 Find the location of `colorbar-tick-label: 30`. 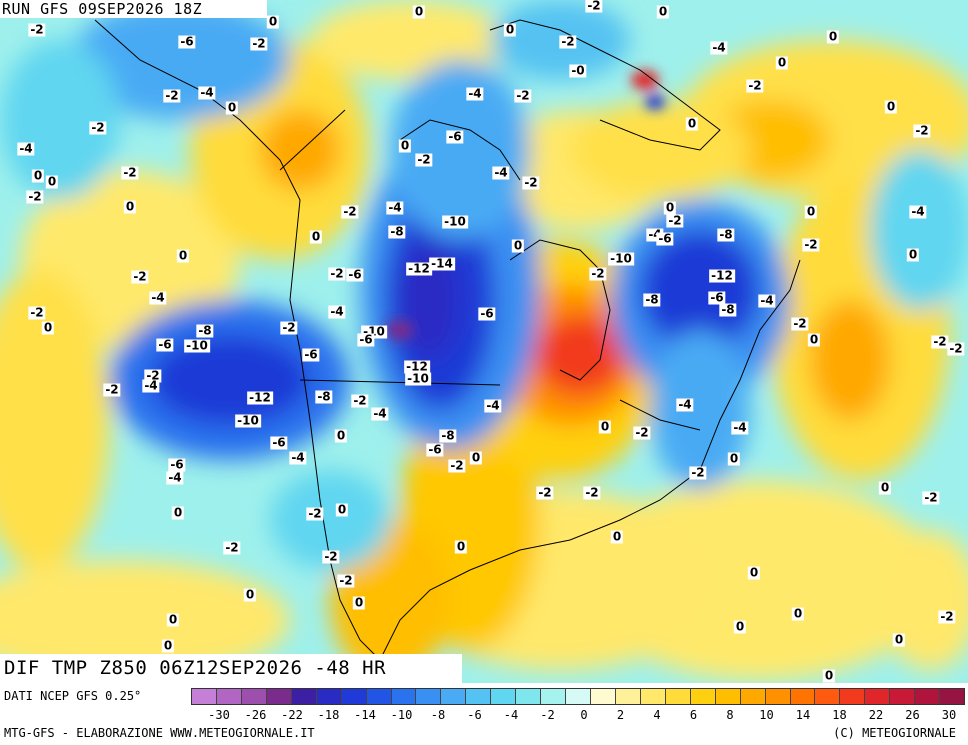

colorbar-tick-label: 30 is located at coordinates (949, 715).